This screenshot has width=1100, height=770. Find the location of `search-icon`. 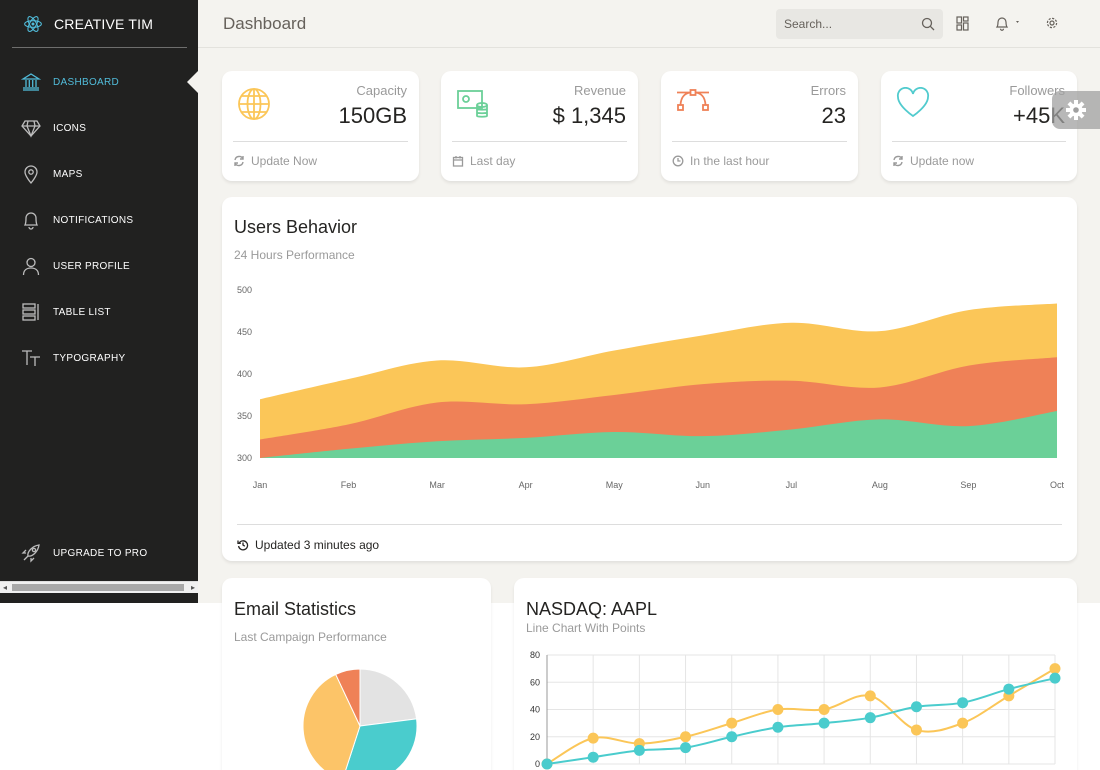

search-icon is located at coordinates (928, 26).